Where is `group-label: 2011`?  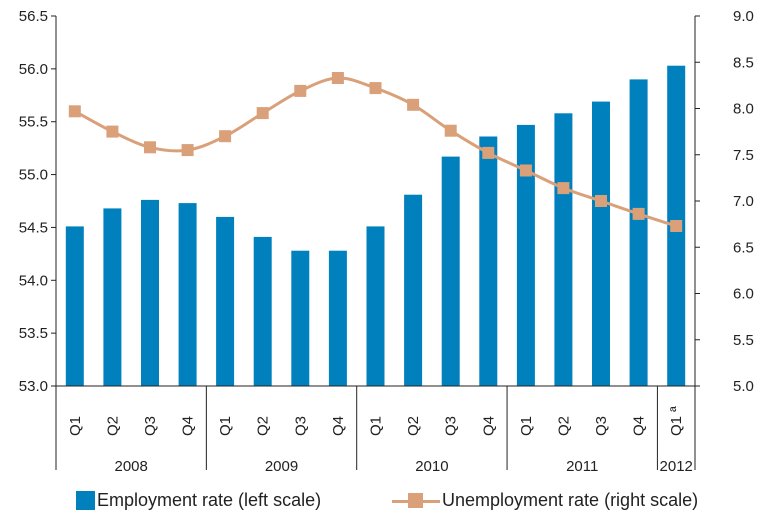
group-label: 2011 is located at coordinates (582, 466).